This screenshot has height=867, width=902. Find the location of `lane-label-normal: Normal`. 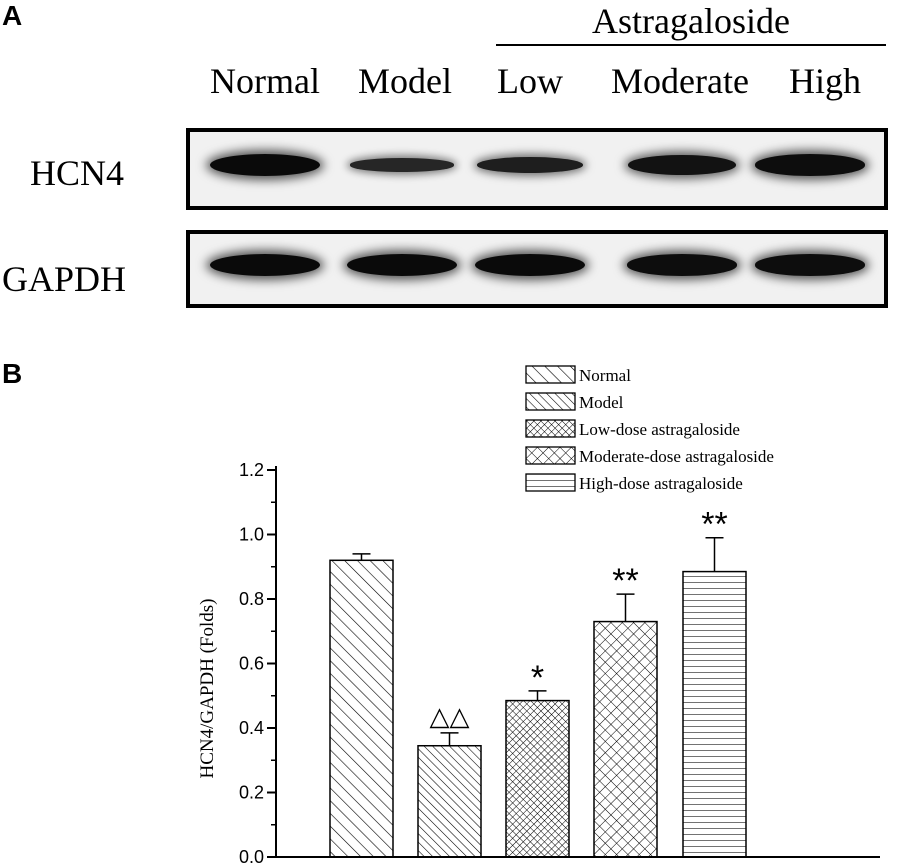

lane-label-normal: Normal is located at coordinates (265, 81).